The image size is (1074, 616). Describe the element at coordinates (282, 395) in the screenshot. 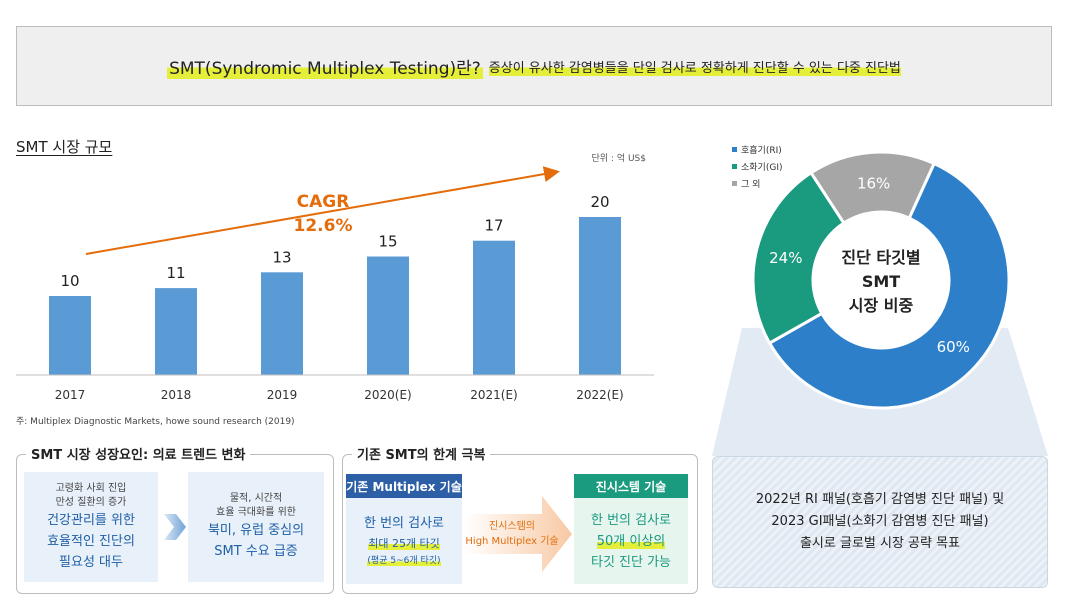

I see `x-tick-label-2019: 2019` at that location.